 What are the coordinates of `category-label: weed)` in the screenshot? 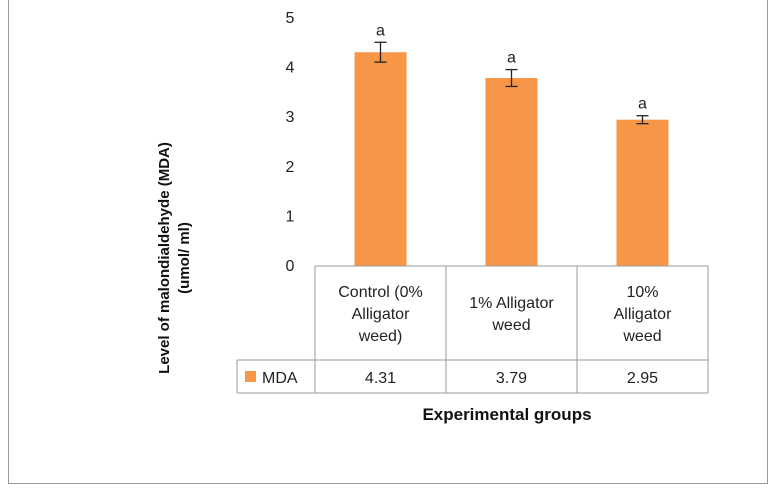 It's located at (380, 336).